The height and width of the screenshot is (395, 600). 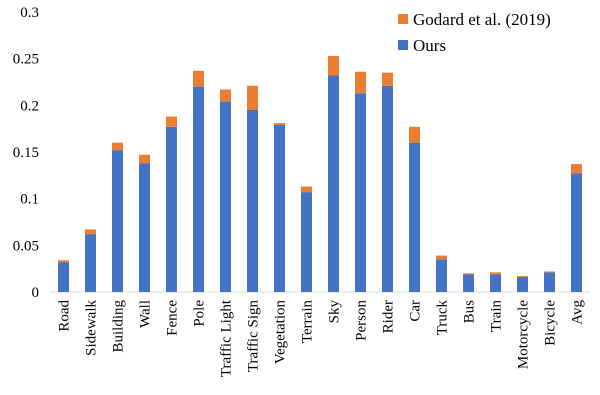 What do you see at coordinates (90, 232) in the screenshot?
I see `bar-godard-sidewalk` at bounding box center [90, 232].